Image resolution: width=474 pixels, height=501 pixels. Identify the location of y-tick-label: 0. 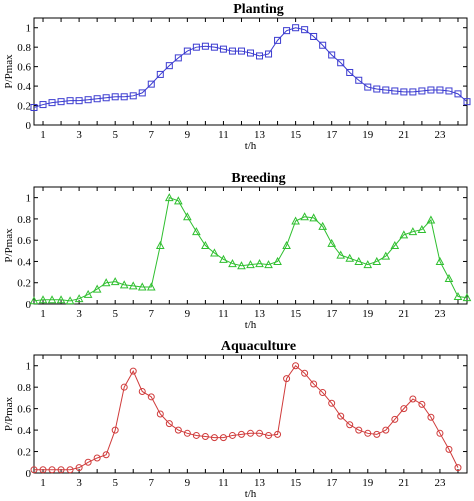
(29, 126).